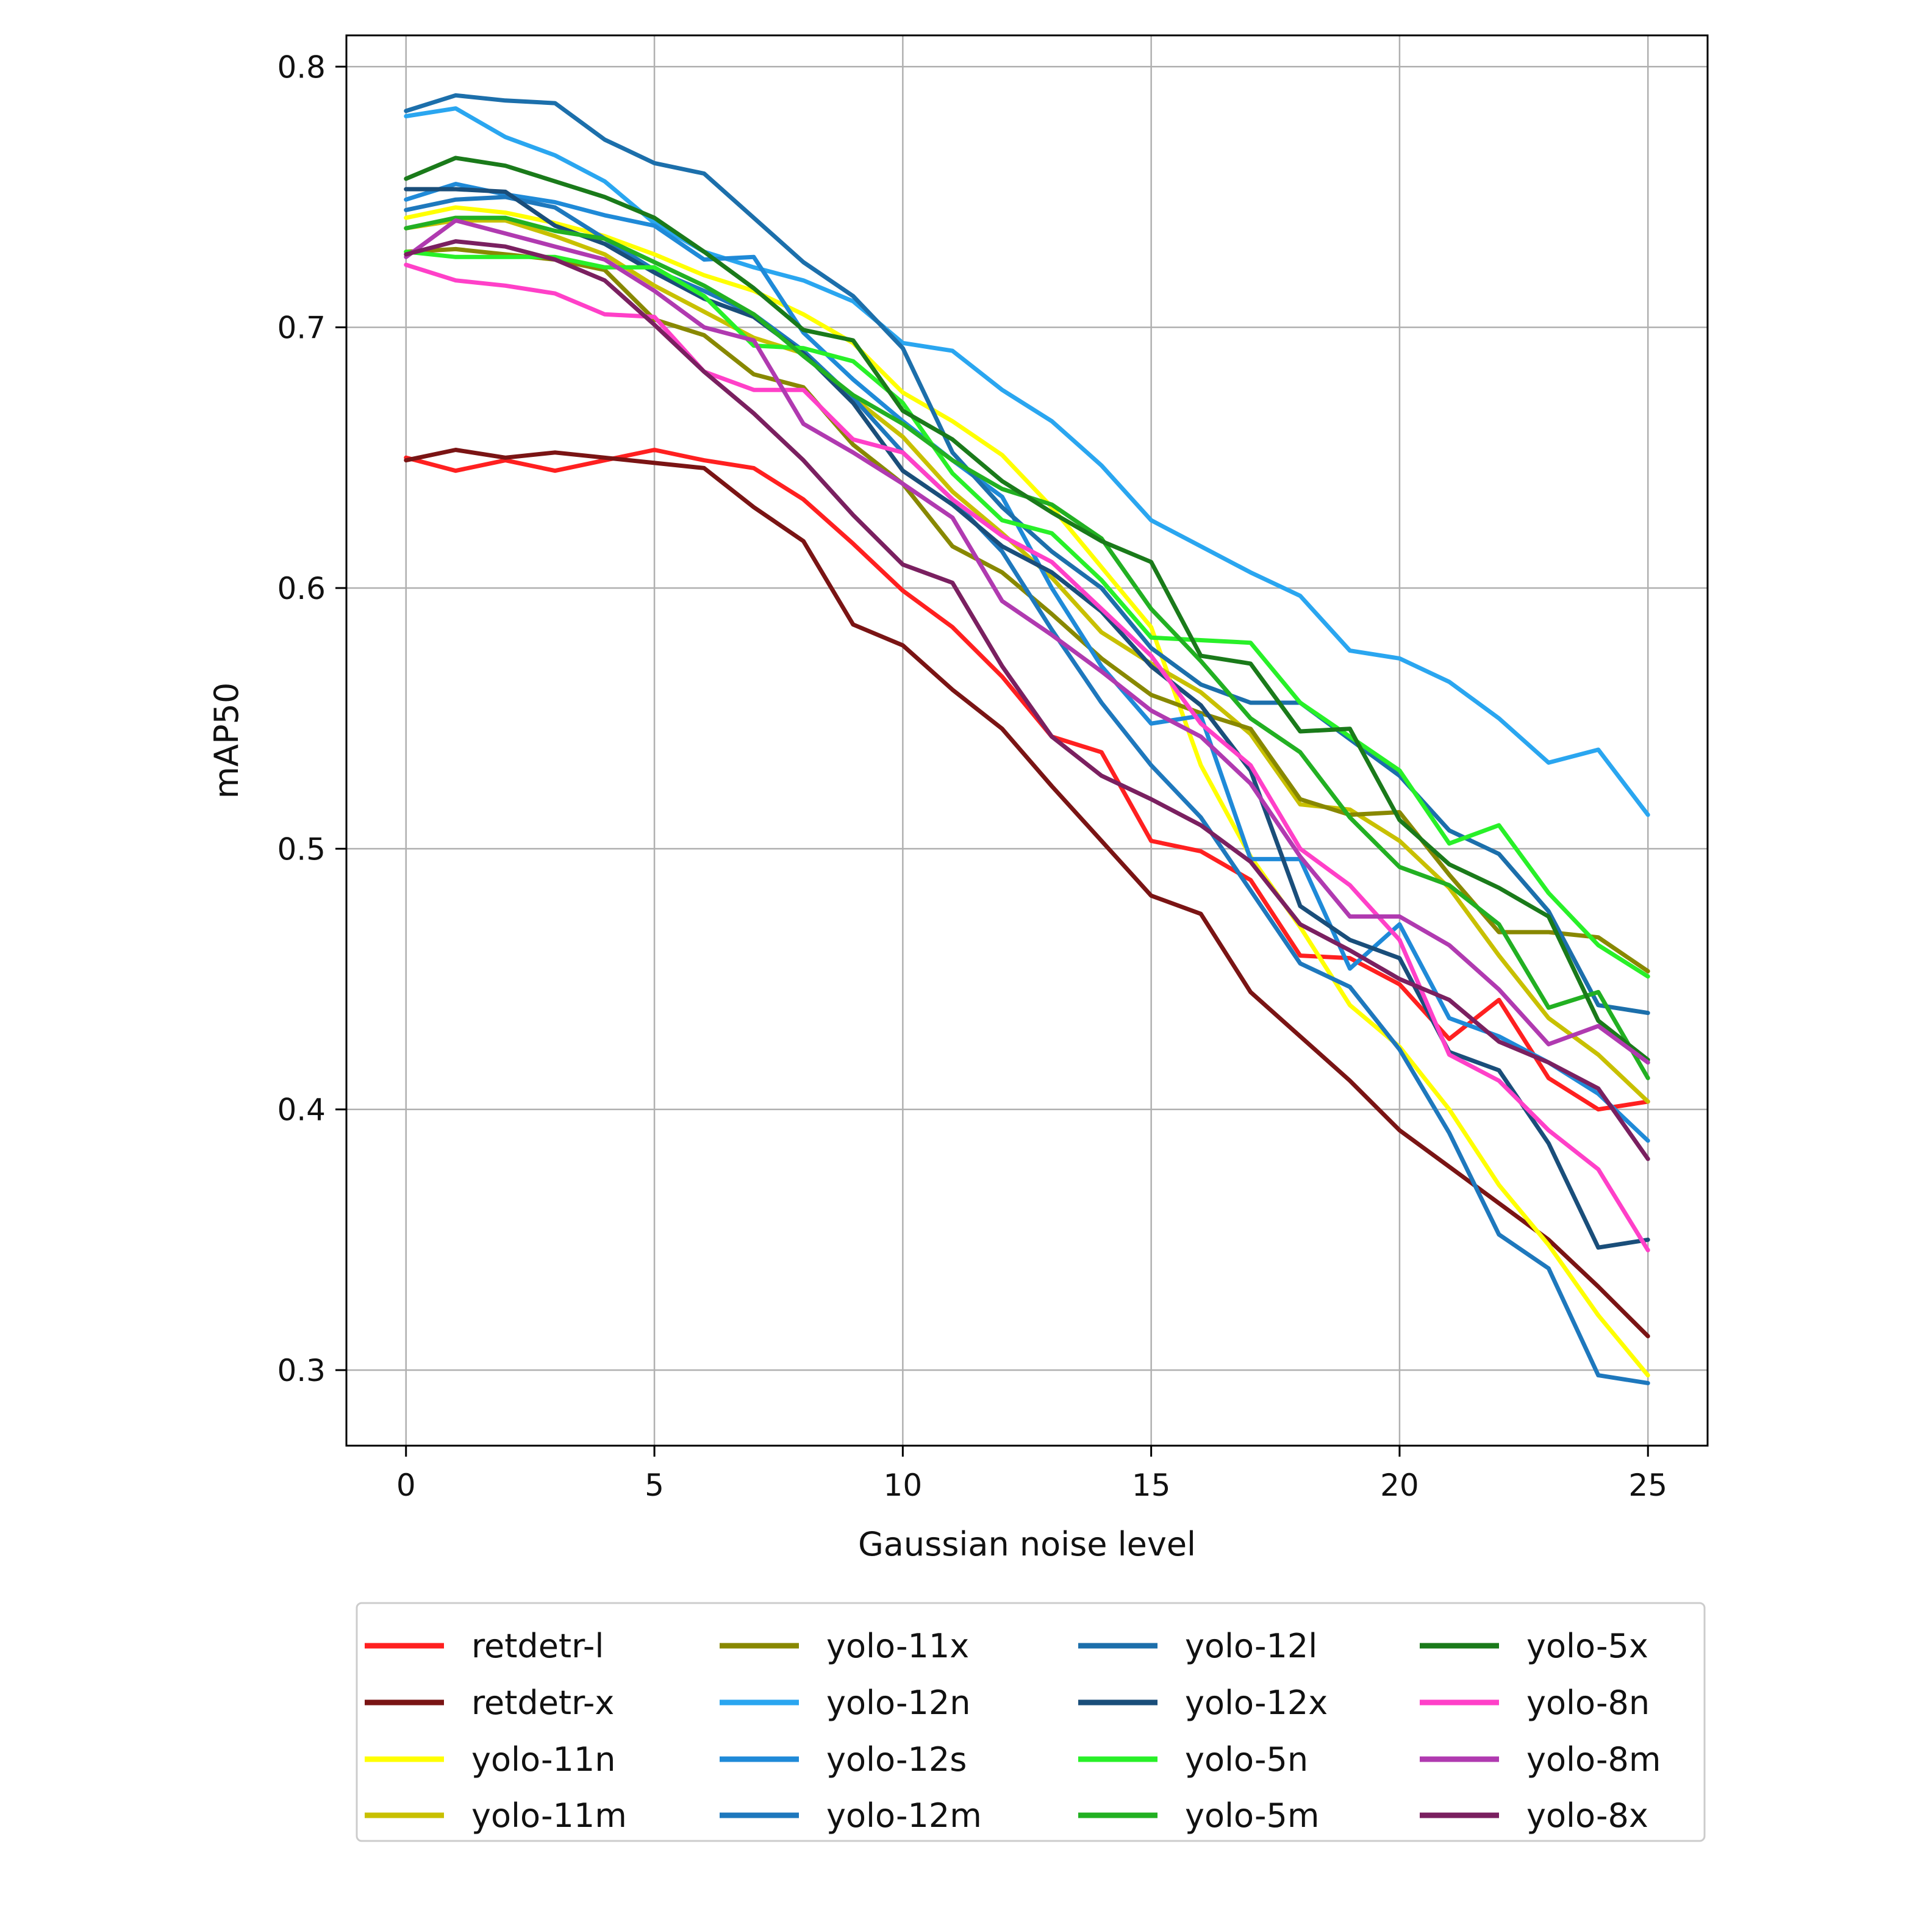 The height and width of the screenshot is (1930, 1932). Describe the element at coordinates (301, 328) in the screenshot. I see `y-tick-label: 0.7` at that location.